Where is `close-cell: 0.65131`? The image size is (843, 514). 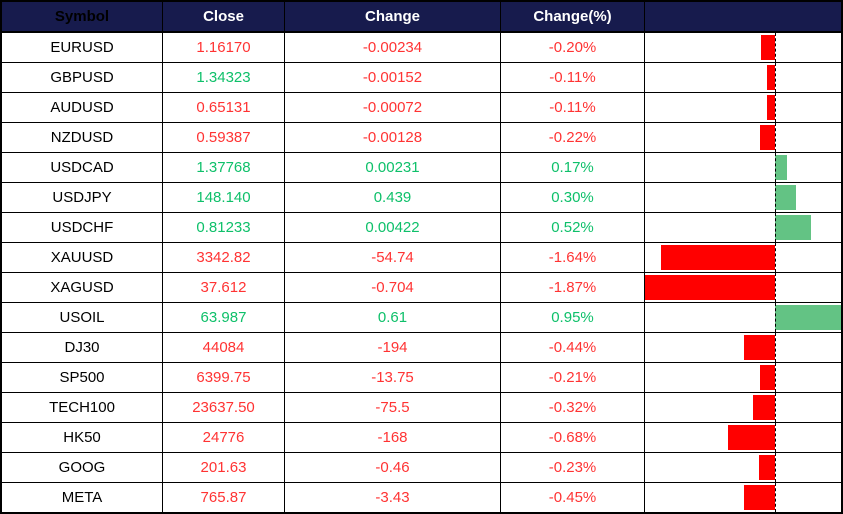 close-cell: 0.65131 is located at coordinates (224, 107).